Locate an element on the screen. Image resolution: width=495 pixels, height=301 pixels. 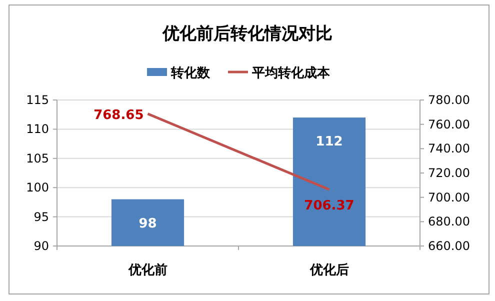
chart-title: 优化前后转化情况对比 is located at coordinates (247, 34).